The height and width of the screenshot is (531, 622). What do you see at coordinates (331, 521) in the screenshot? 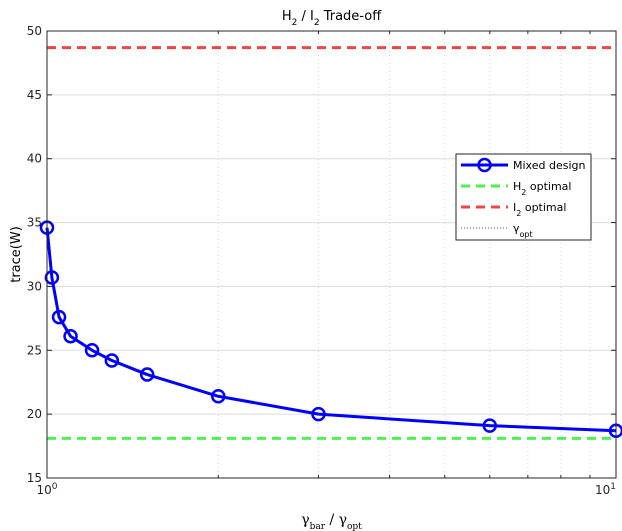
I see `x-axis-label: γbar / γopt` at bounding box center [331, 521].